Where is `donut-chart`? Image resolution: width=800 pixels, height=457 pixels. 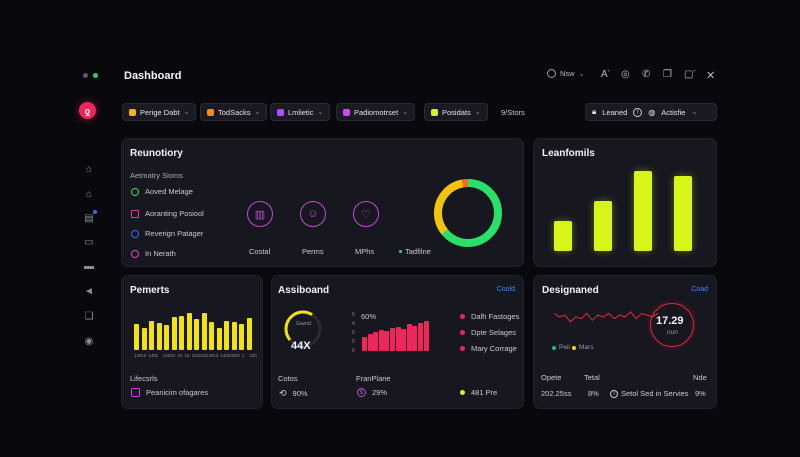
donut-chart is located at coordinates (468, 213).